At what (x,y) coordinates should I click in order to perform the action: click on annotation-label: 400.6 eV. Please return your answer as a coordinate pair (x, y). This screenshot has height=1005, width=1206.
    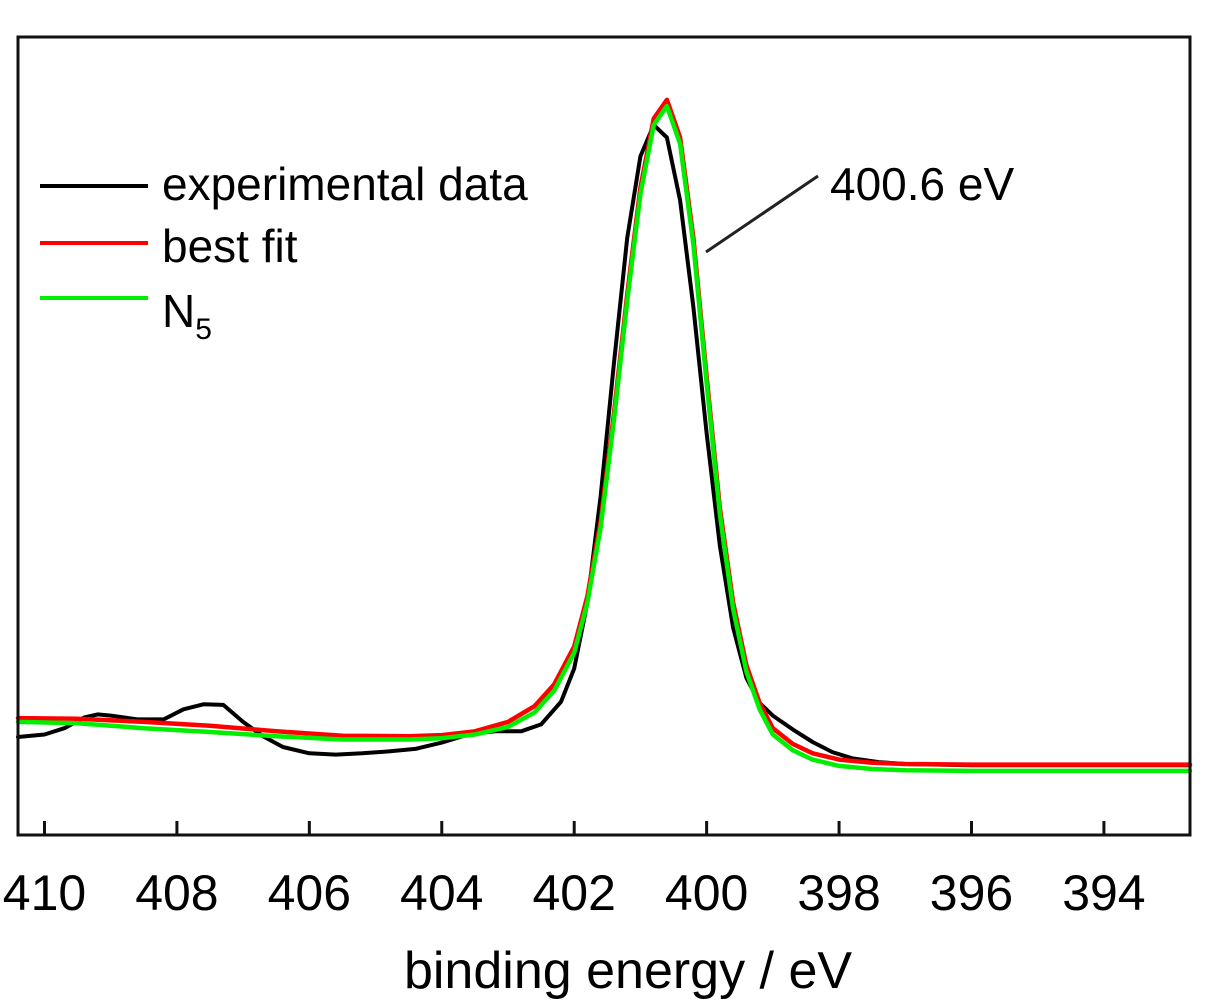
    Looking at the image, I should click on (922, 184).